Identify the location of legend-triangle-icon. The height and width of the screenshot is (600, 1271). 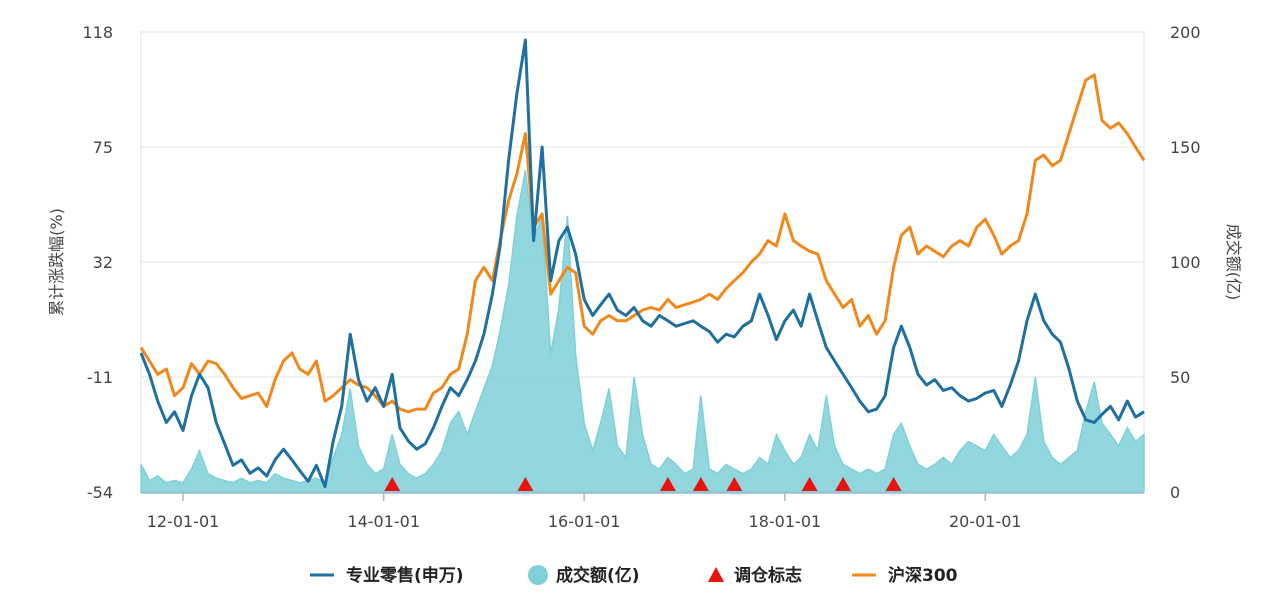
(716, 574).